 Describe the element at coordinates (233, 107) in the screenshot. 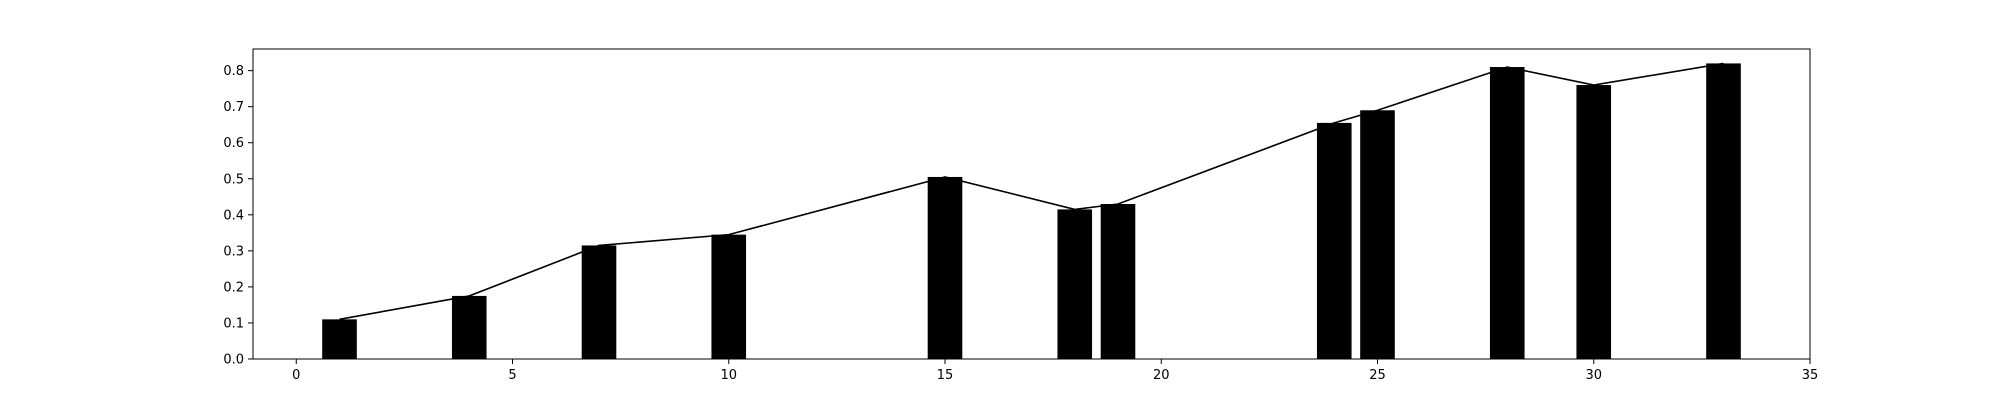

I see `y-tick-label: 0.7` at that location.